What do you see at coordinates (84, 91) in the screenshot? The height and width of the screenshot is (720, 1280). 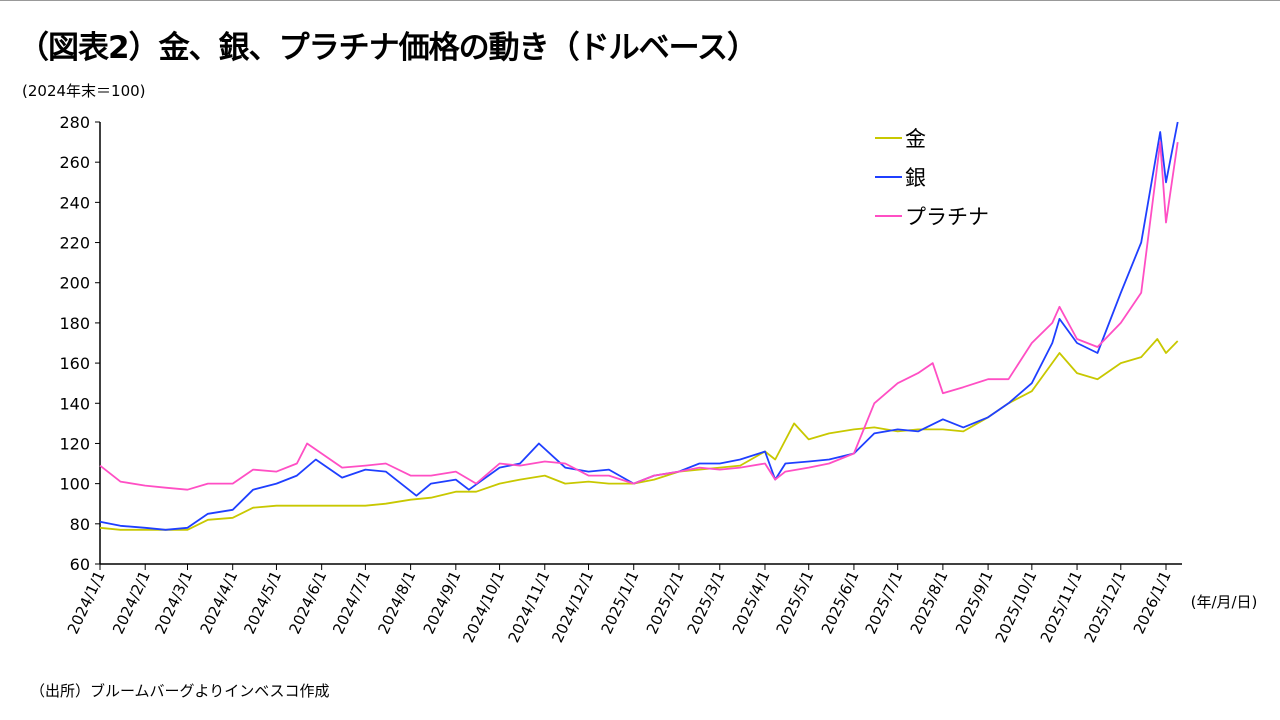 I see `unit-label: (2024年末＝100)` at bounding box center [84, 91].